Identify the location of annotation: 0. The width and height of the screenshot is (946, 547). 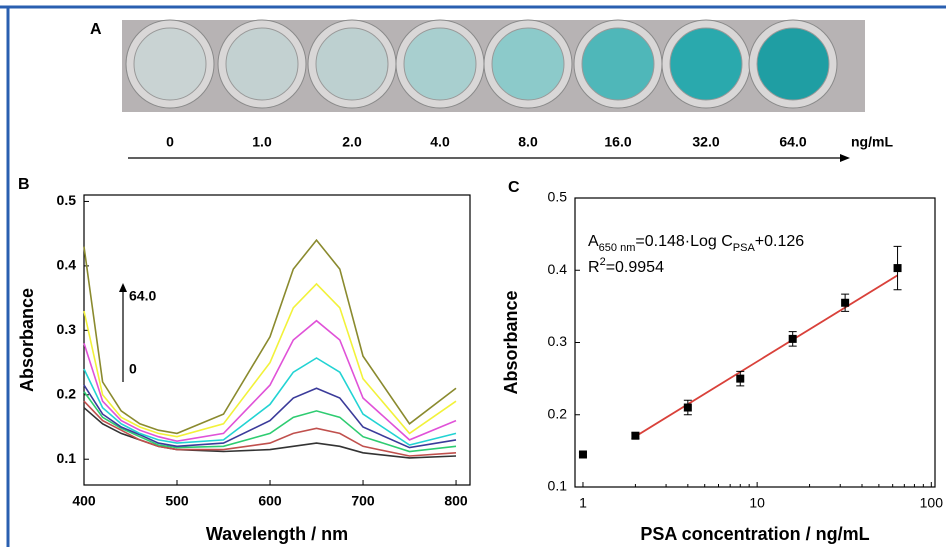
(133, 369).